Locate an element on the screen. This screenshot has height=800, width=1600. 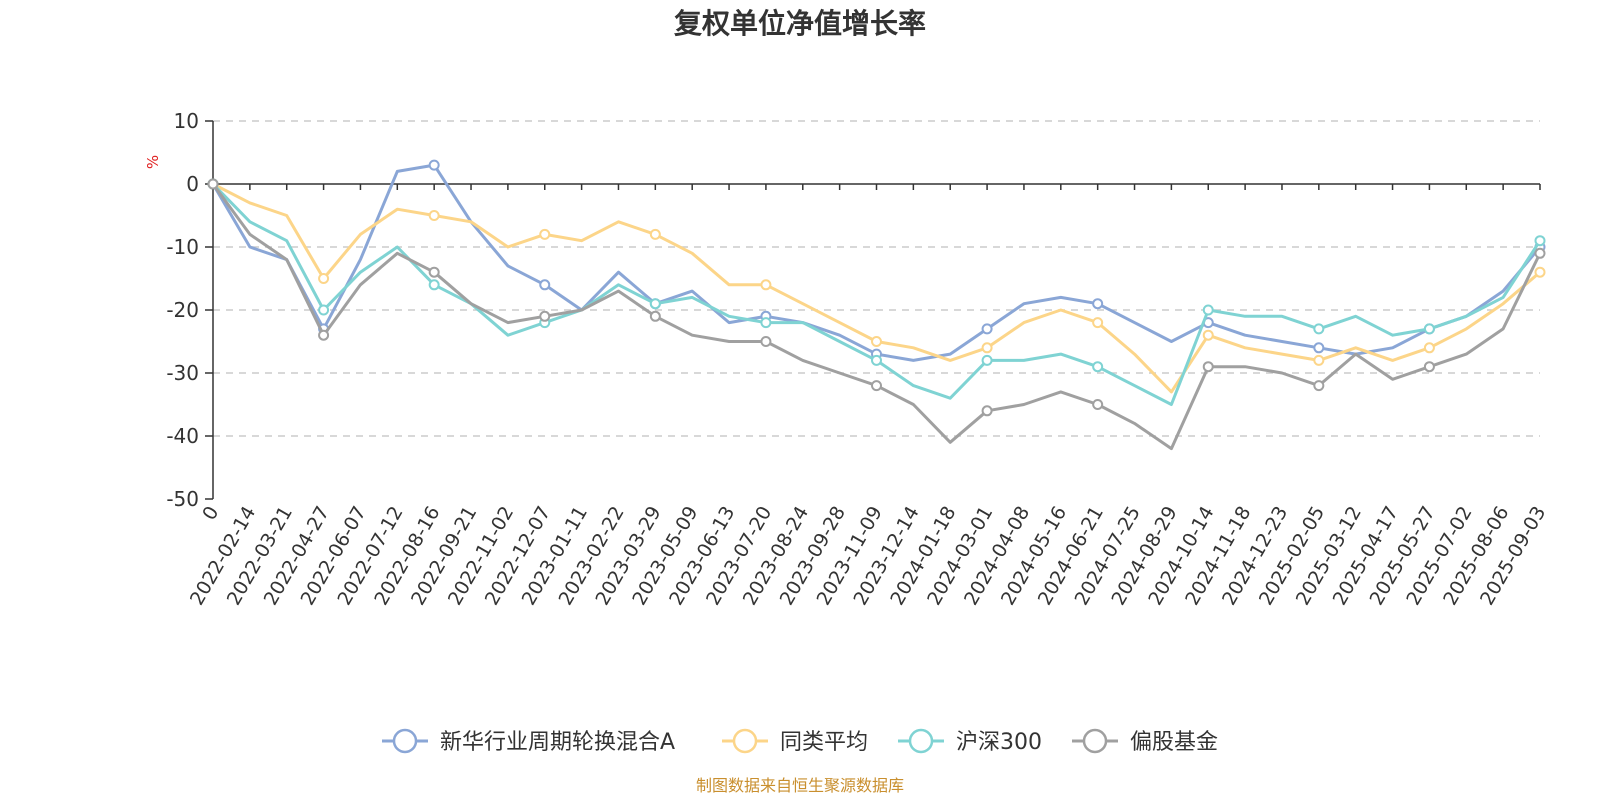
y-tick-label: -40 is located at coordinates (182, 436).